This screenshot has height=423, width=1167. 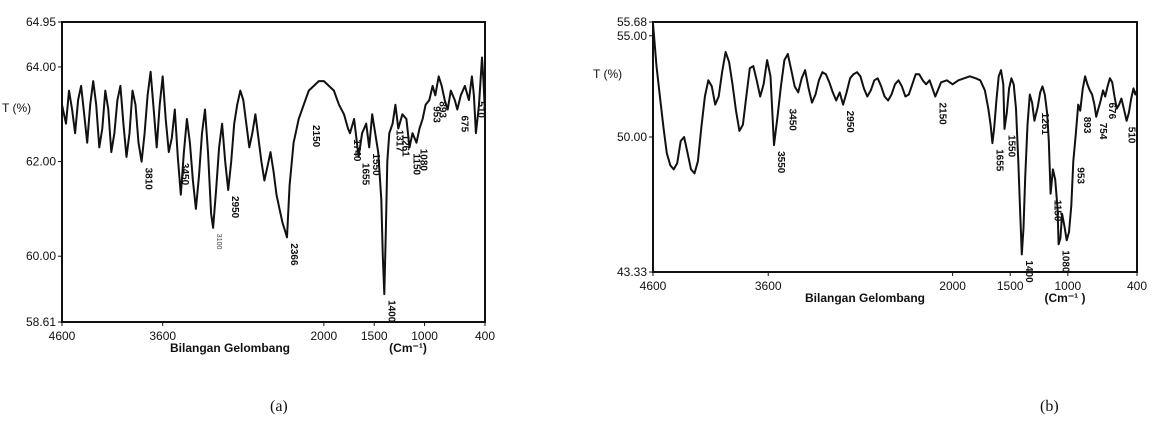 I want to click on y-tick-label: 55.00, so click(x=632, y=36).